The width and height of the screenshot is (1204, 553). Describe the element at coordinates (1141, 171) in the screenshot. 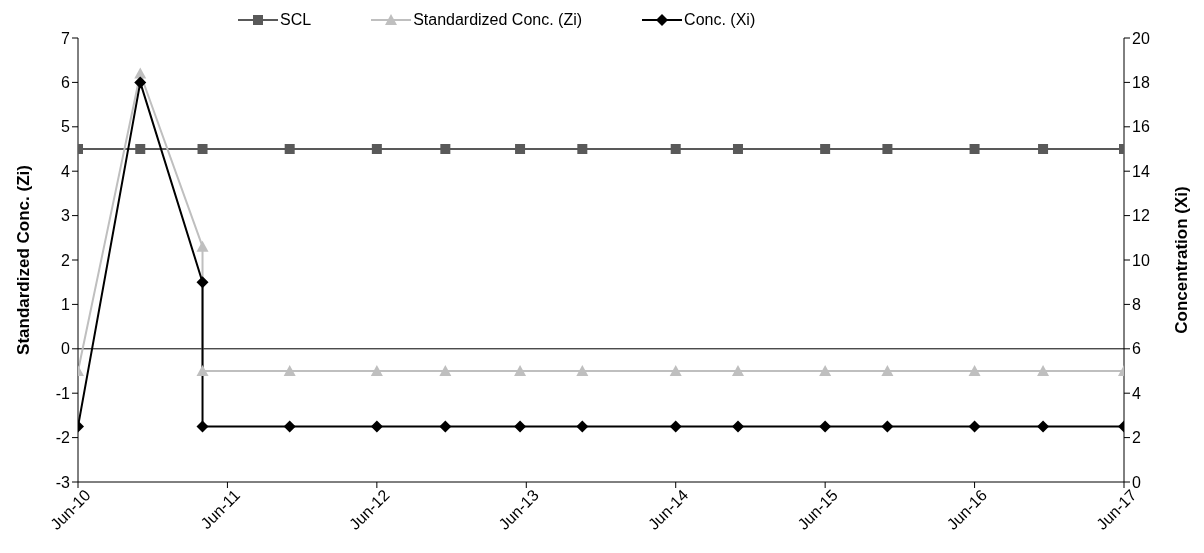

I see `y2-tick-label: 14` at that location.